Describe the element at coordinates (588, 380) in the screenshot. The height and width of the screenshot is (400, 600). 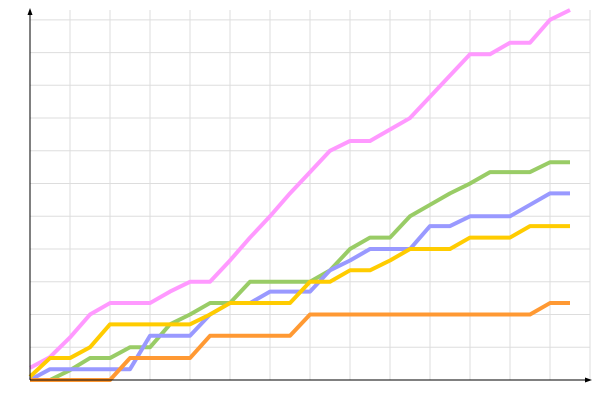
I see `x-axis-arrow` at that location.